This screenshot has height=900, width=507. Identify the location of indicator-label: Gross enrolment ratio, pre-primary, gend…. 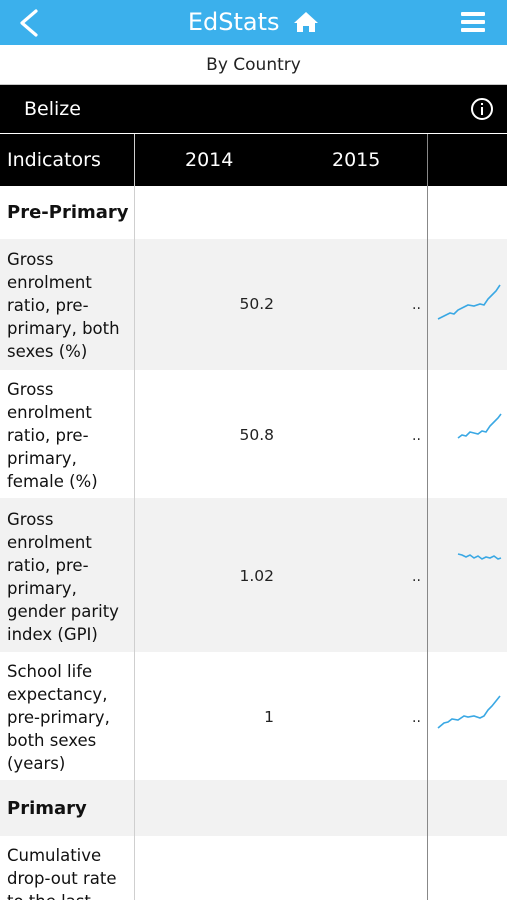
(63, 577).